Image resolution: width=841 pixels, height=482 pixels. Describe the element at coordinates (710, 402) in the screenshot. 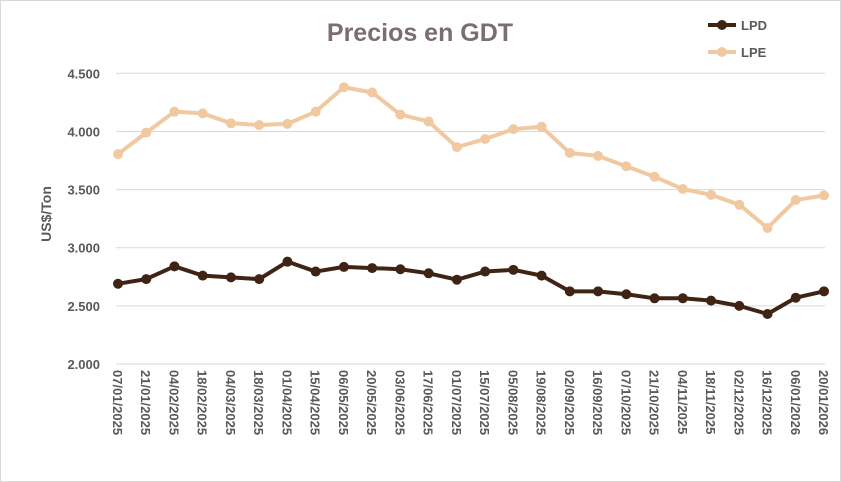

I see `x-tick-label: 18/11/2025` at that location.